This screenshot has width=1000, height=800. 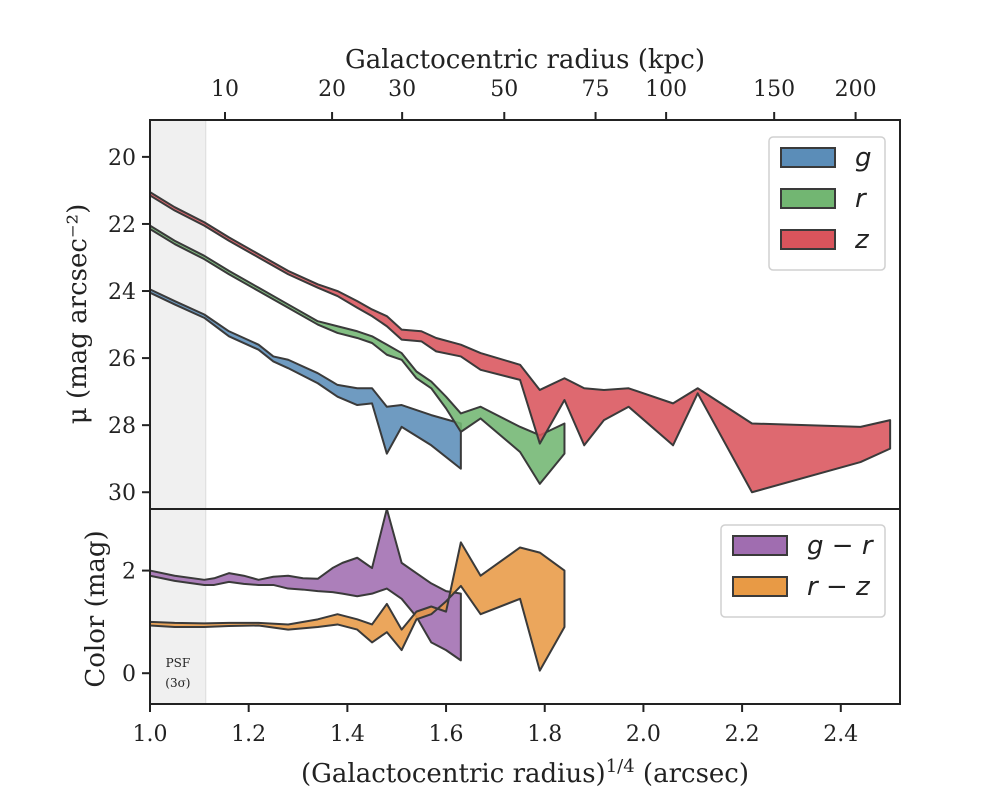 What do you see at coordinates (774, 89) in the screenshot?
I see `top-x-tick-label: 150` at bounding box center [774, 89].